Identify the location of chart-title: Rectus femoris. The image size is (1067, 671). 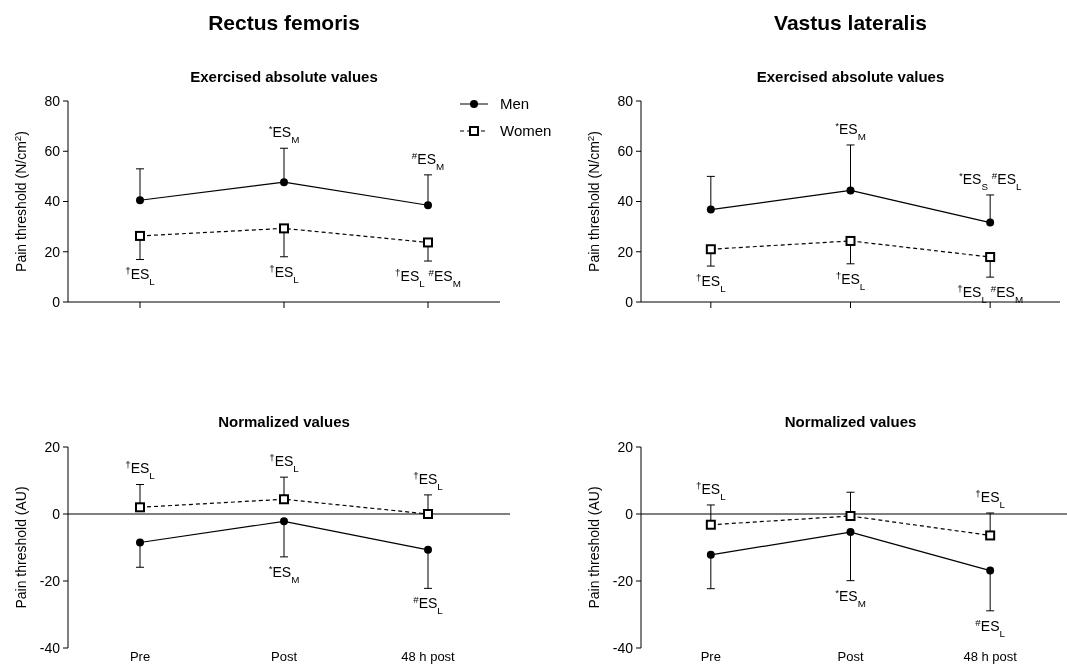
(284, 22).